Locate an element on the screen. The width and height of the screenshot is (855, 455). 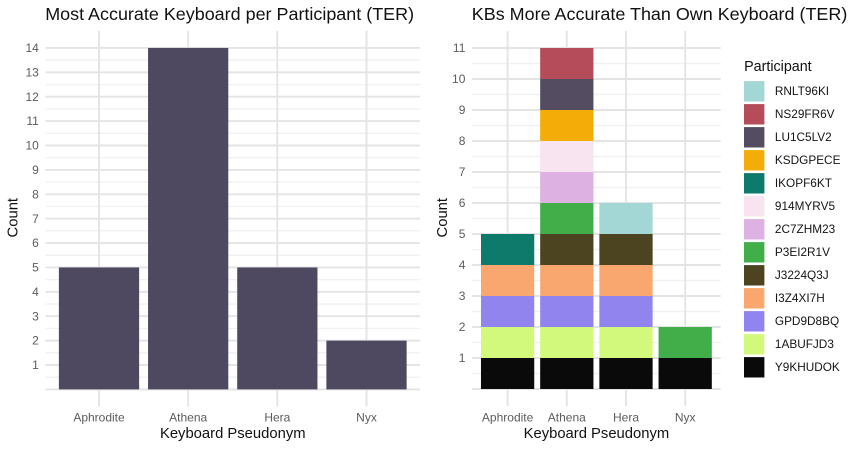
svg-text: J3224Q3J is located at coordinates (802, 275).